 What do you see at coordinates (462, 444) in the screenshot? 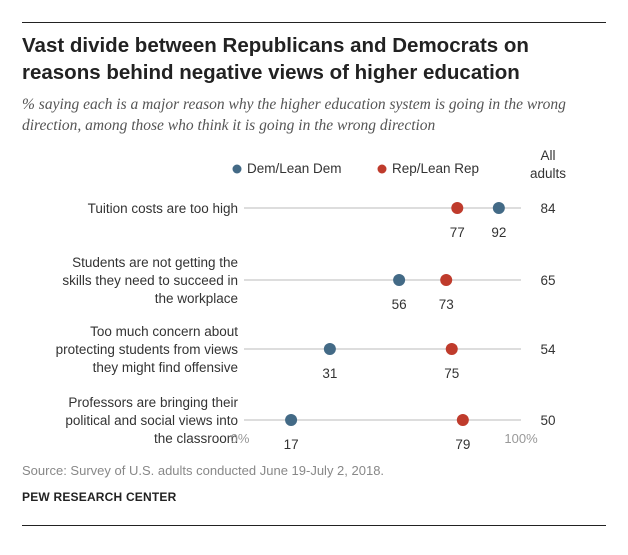
I see `rep-value-label: 79` at bounding box center [462, 444].